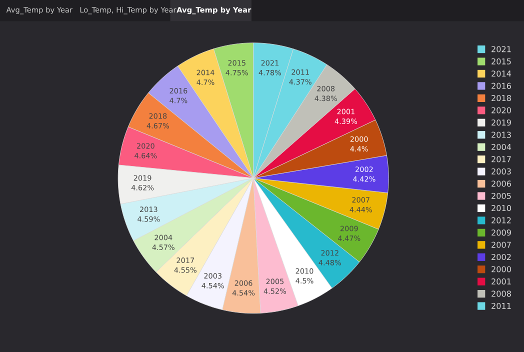  I want to click on legend-label: 2010, so click(501, 208).